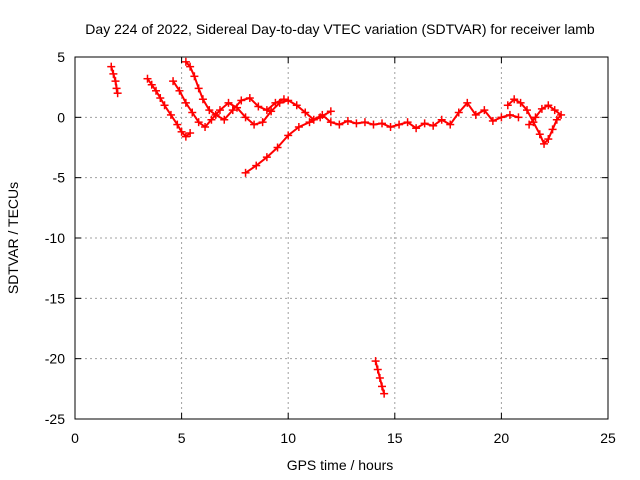  I want to click on x-tick-label: 25, so click(608, 438).